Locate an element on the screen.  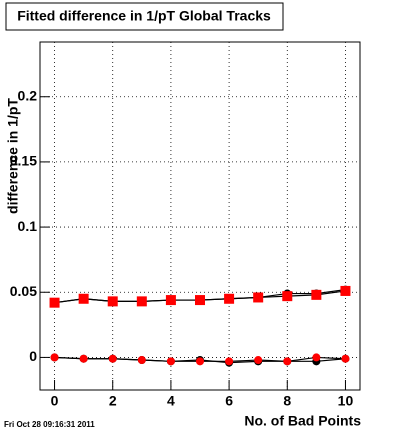
x-tick-label: 2 is located at coordinates (113, 401).